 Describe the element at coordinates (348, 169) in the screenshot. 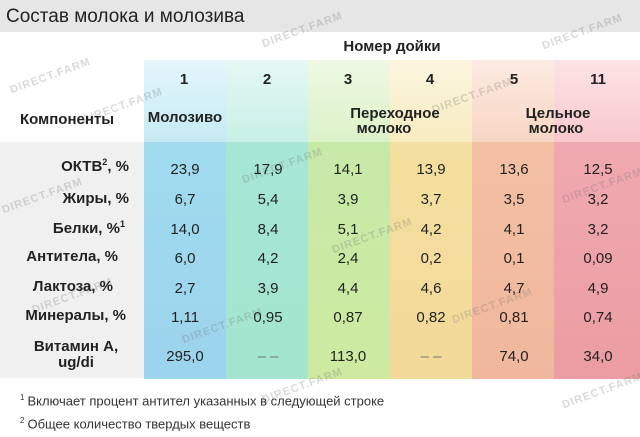

I see `cell-value: 14,1` at that location.